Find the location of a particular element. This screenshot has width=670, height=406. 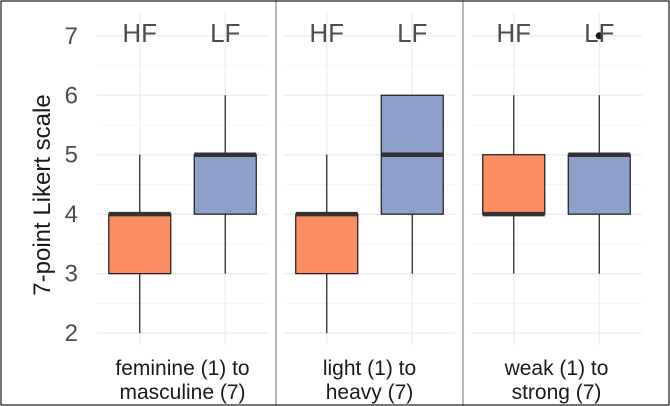

y-tick-label: 6 is located at coordinates (71, 95).